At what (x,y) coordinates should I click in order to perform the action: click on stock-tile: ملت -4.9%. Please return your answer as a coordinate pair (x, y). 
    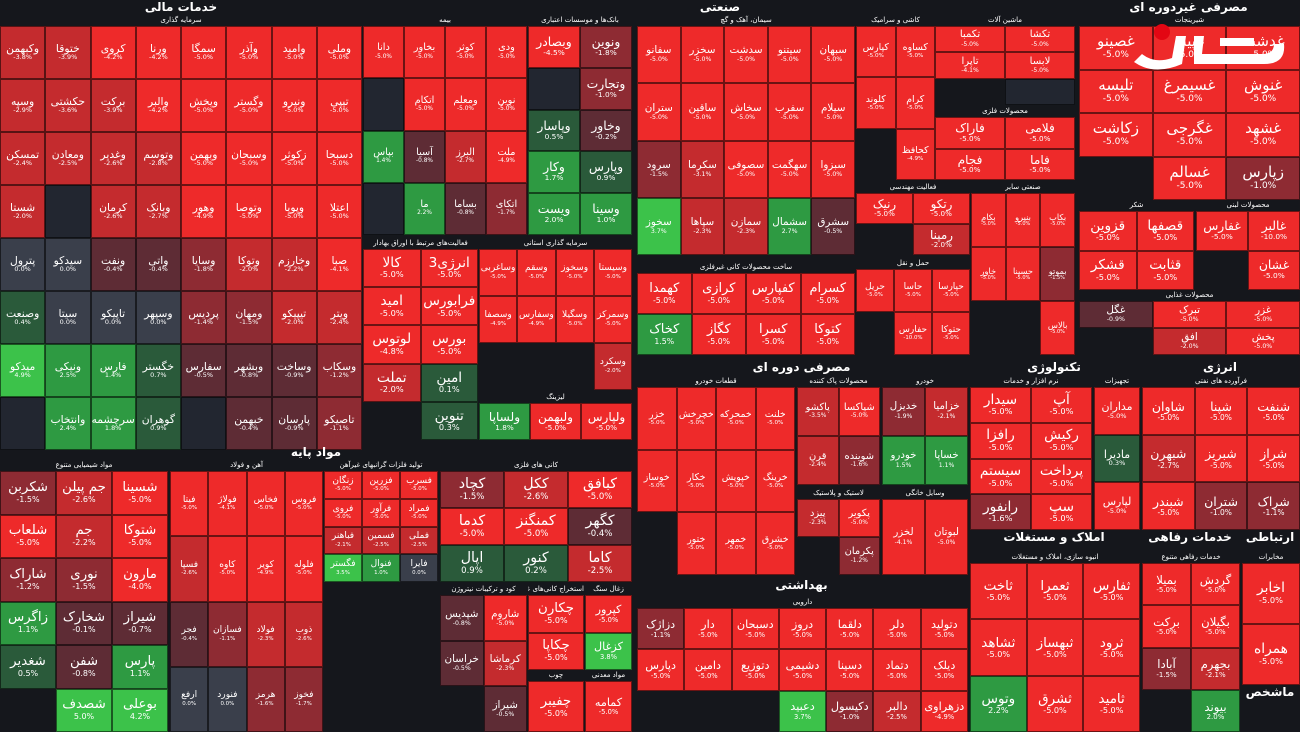
    Looking at the image, I should click on (506, 156).